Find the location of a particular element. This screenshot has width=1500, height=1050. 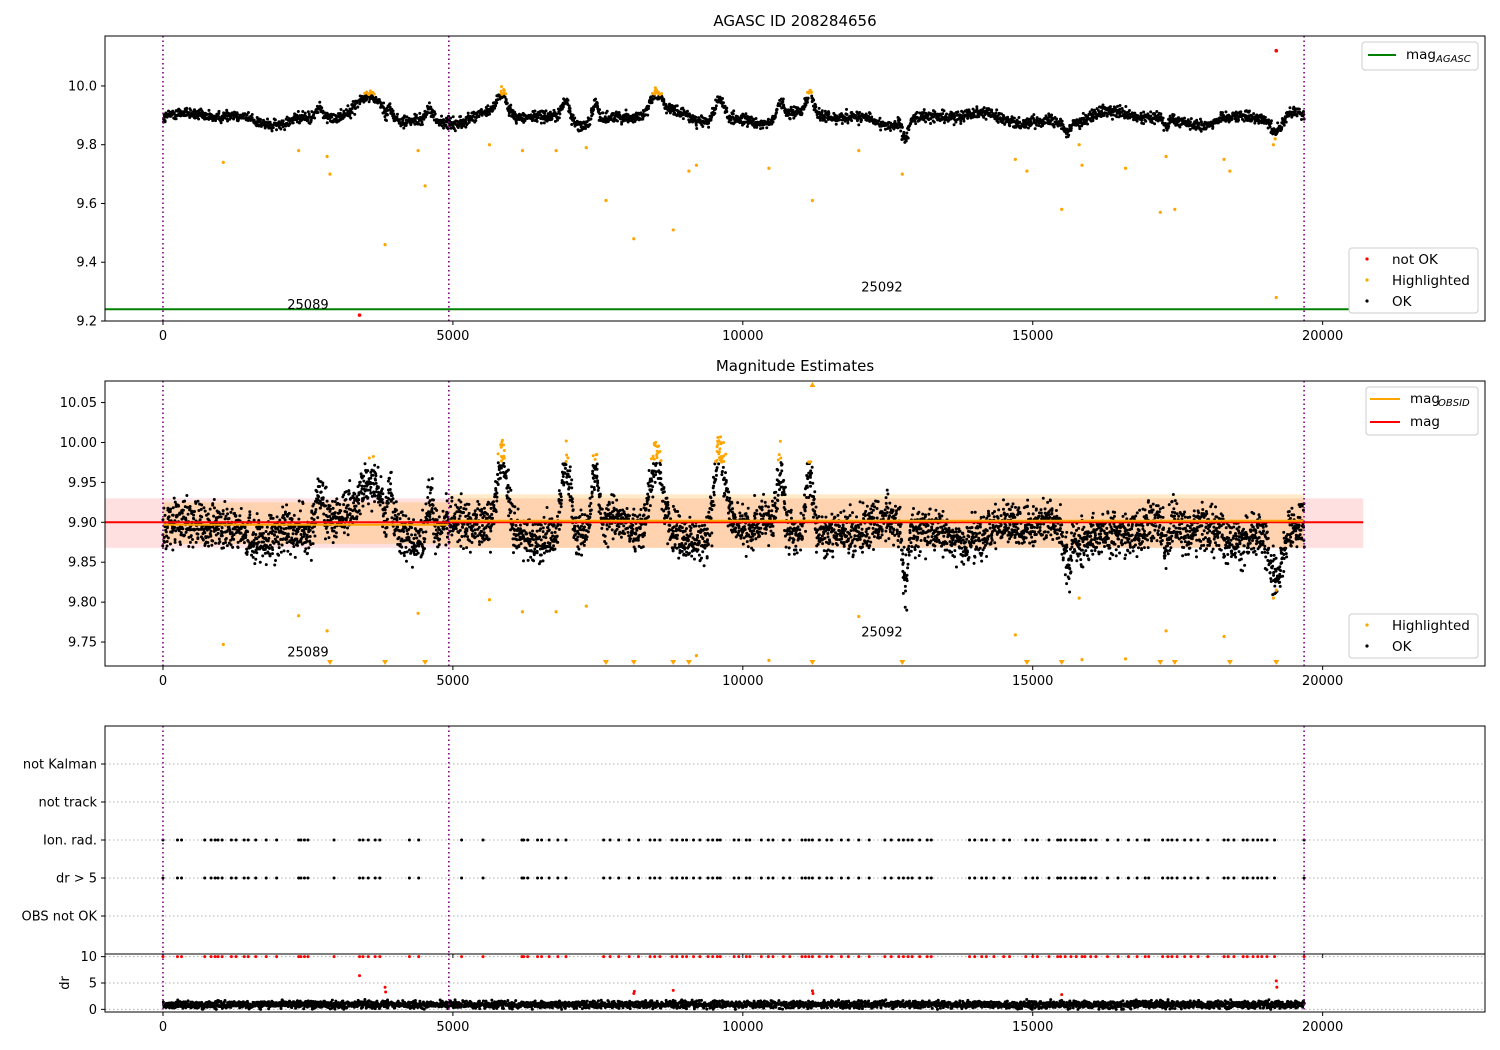

legend-obsid-label: mag is located at coordinates (1425, 399).